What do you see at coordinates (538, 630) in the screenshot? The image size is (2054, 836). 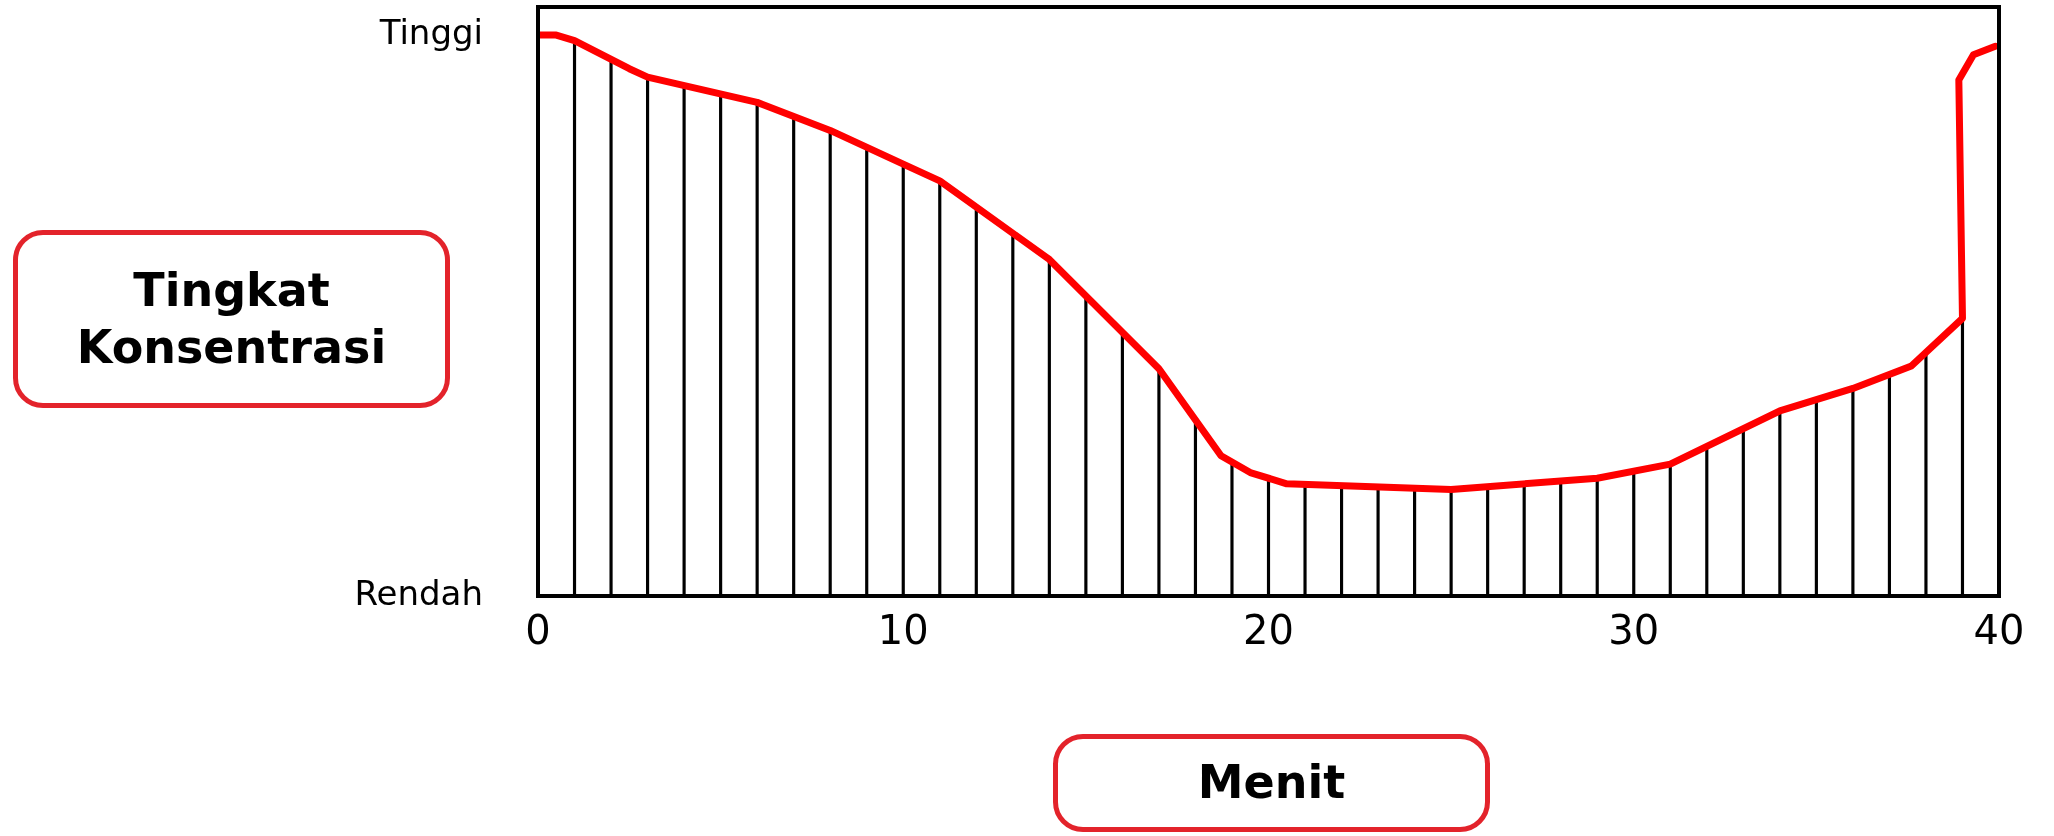 I see `x-tick-label: 0` at bounding box center [538, 630].